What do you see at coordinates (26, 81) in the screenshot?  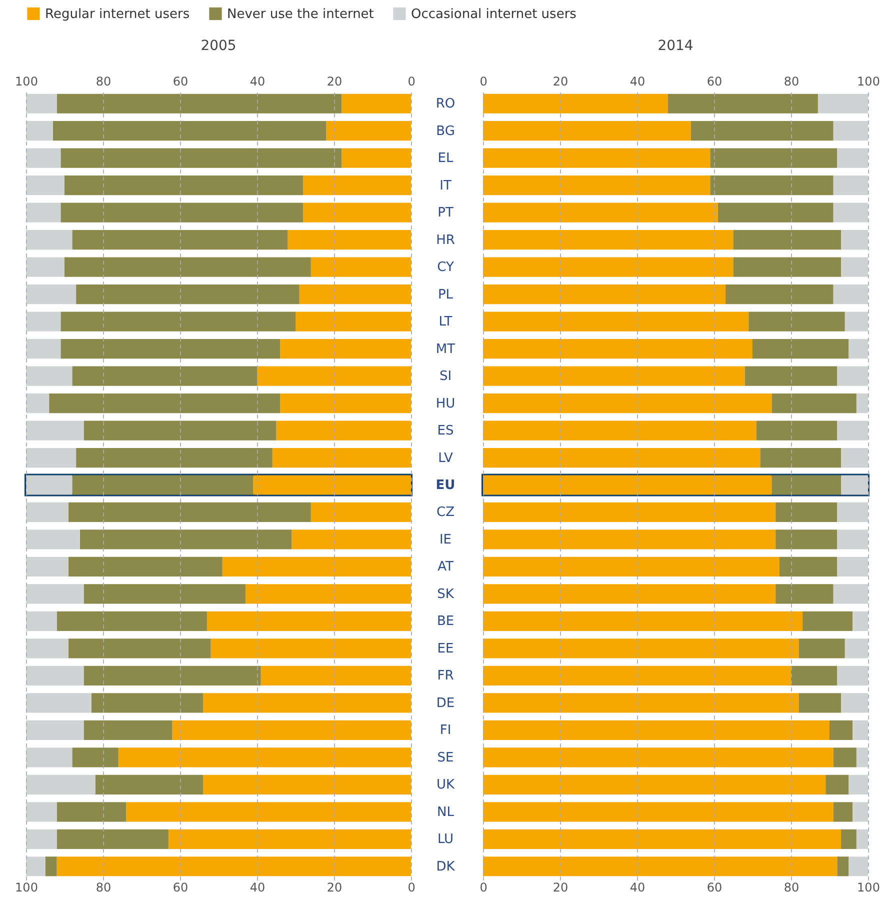 I see `x2-tick-label: 100` at bounding box center [26, 81].